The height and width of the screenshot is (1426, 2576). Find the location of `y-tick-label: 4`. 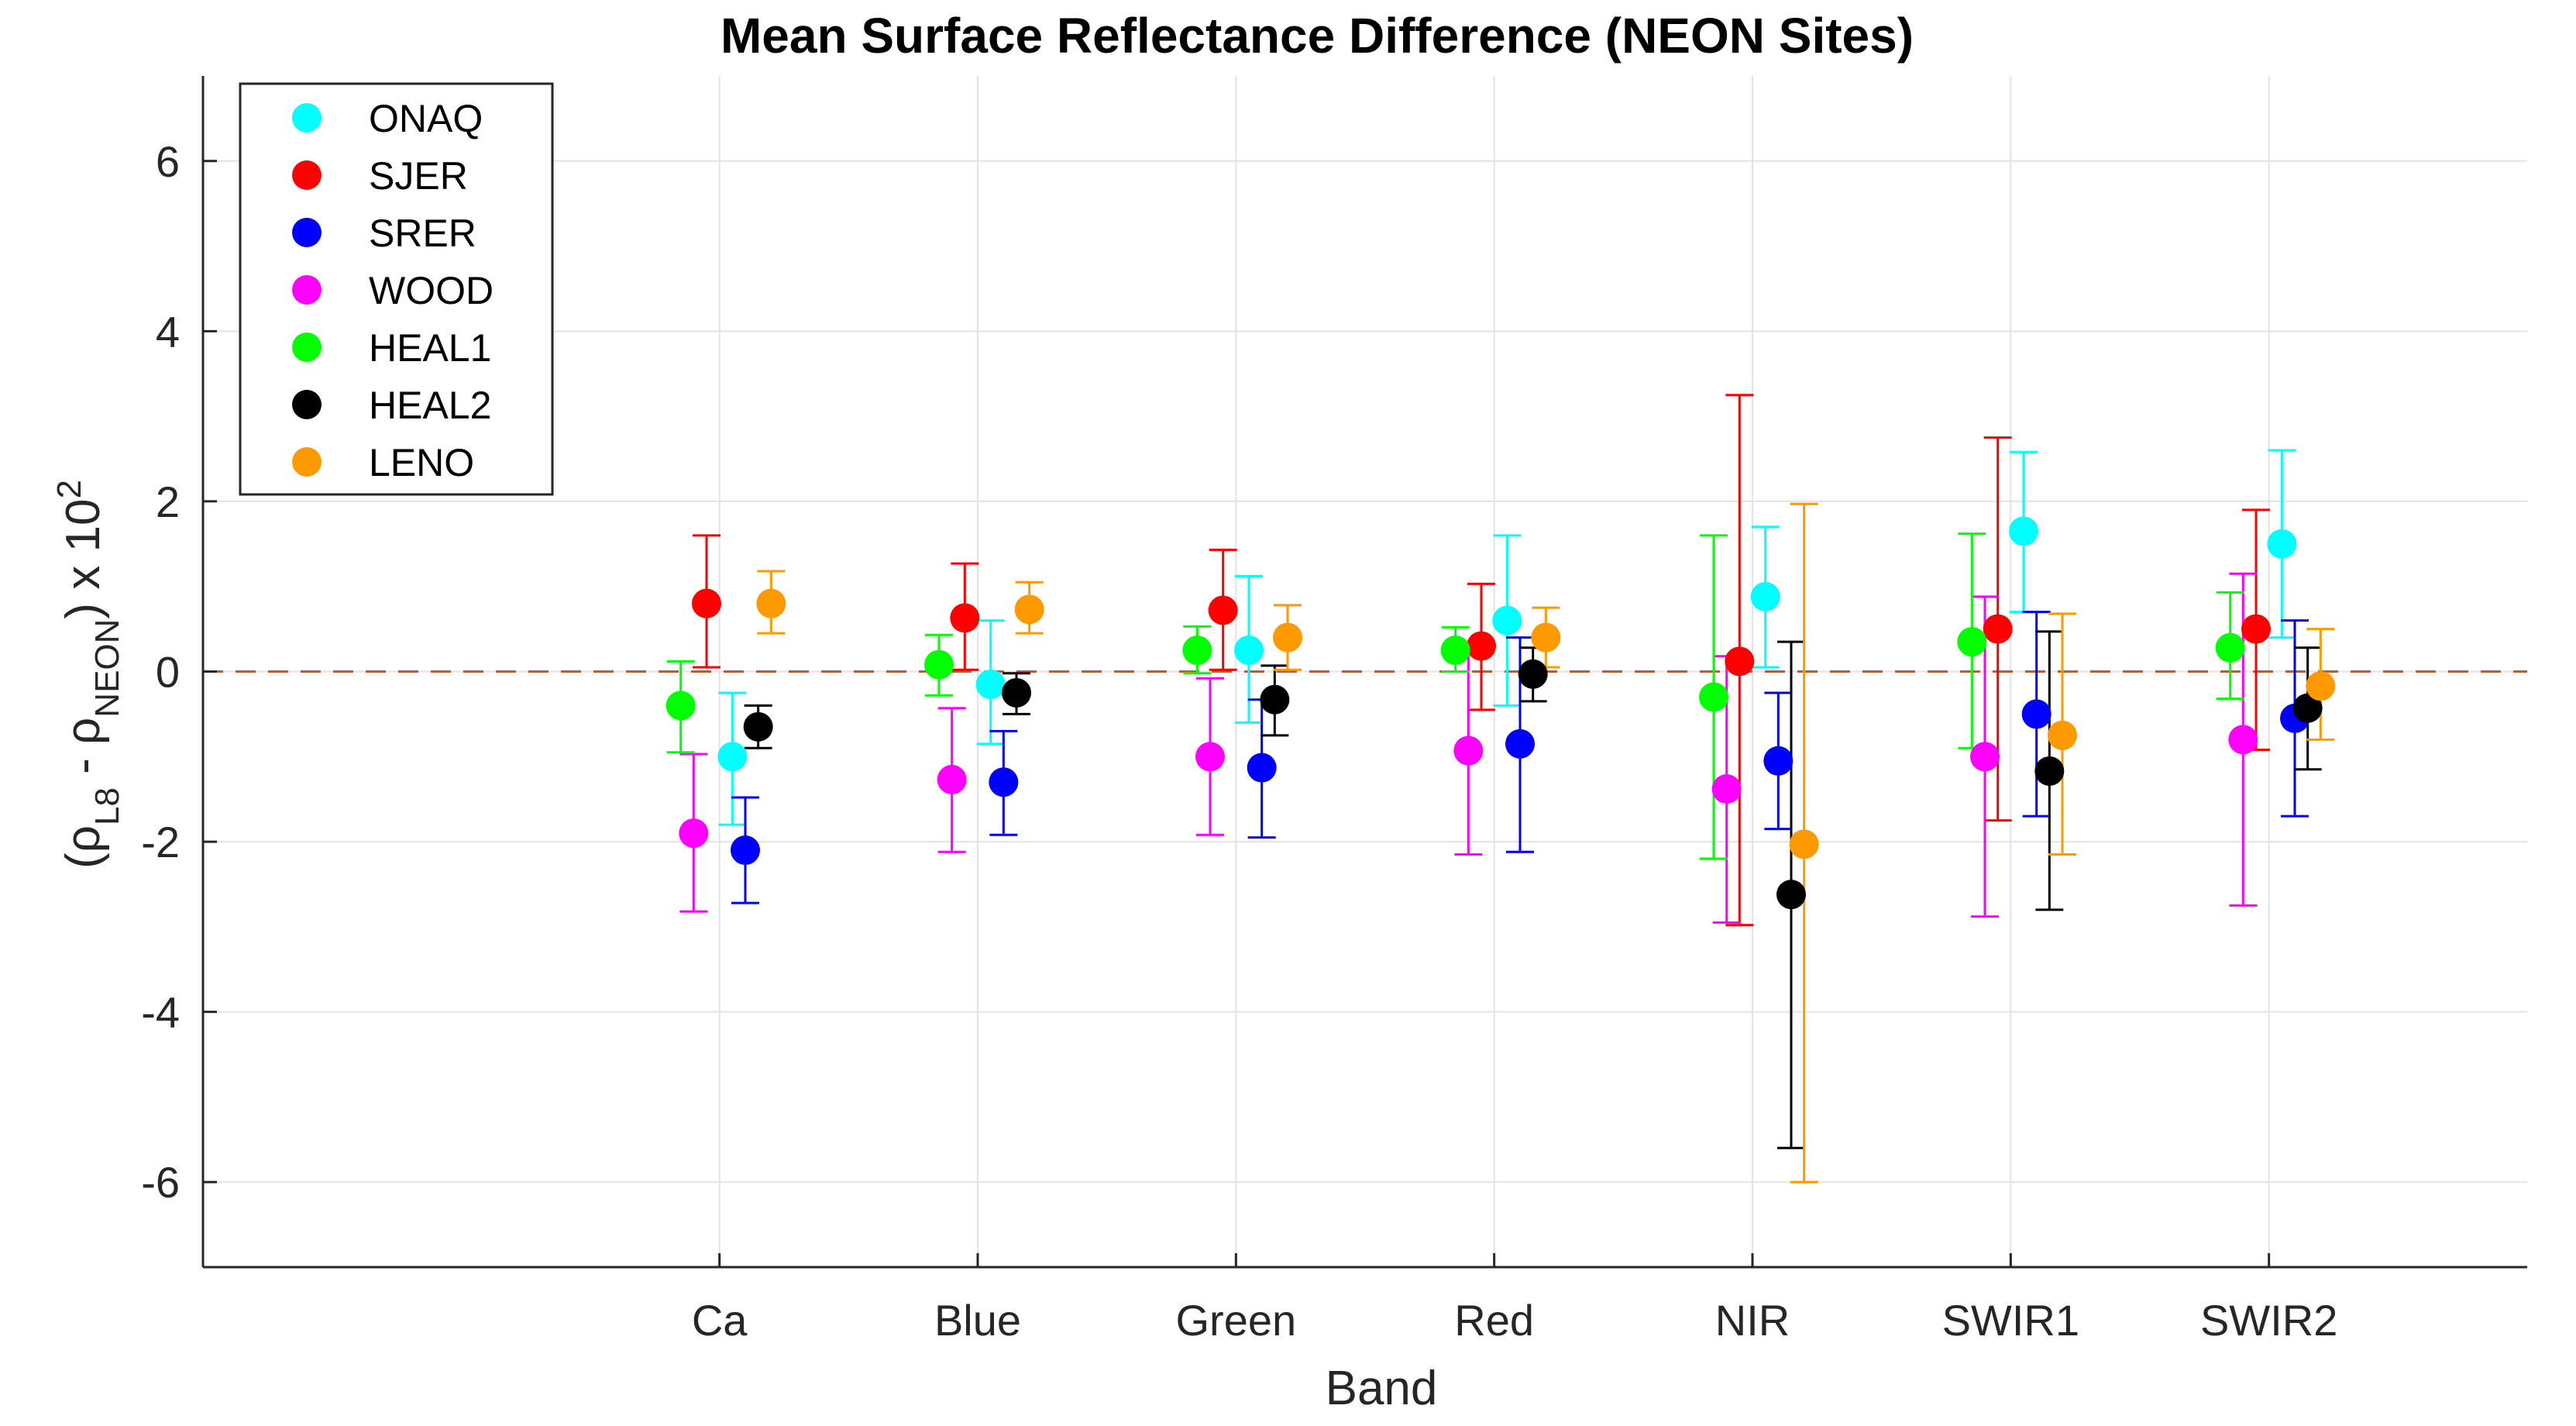

y-tick-label: 4 is located at coordinates (168, 331).